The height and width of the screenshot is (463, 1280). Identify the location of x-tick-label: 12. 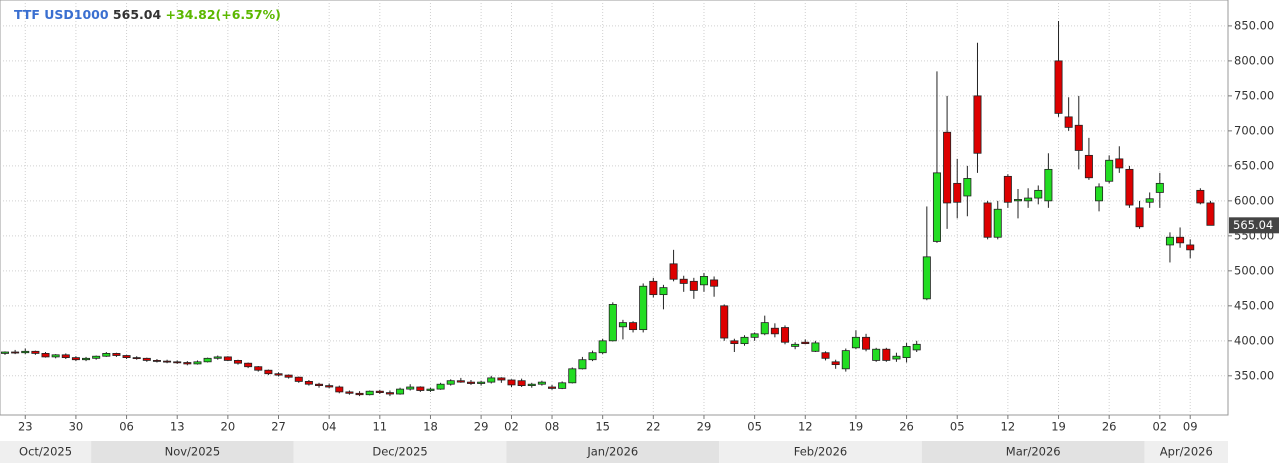
(1008, 427).